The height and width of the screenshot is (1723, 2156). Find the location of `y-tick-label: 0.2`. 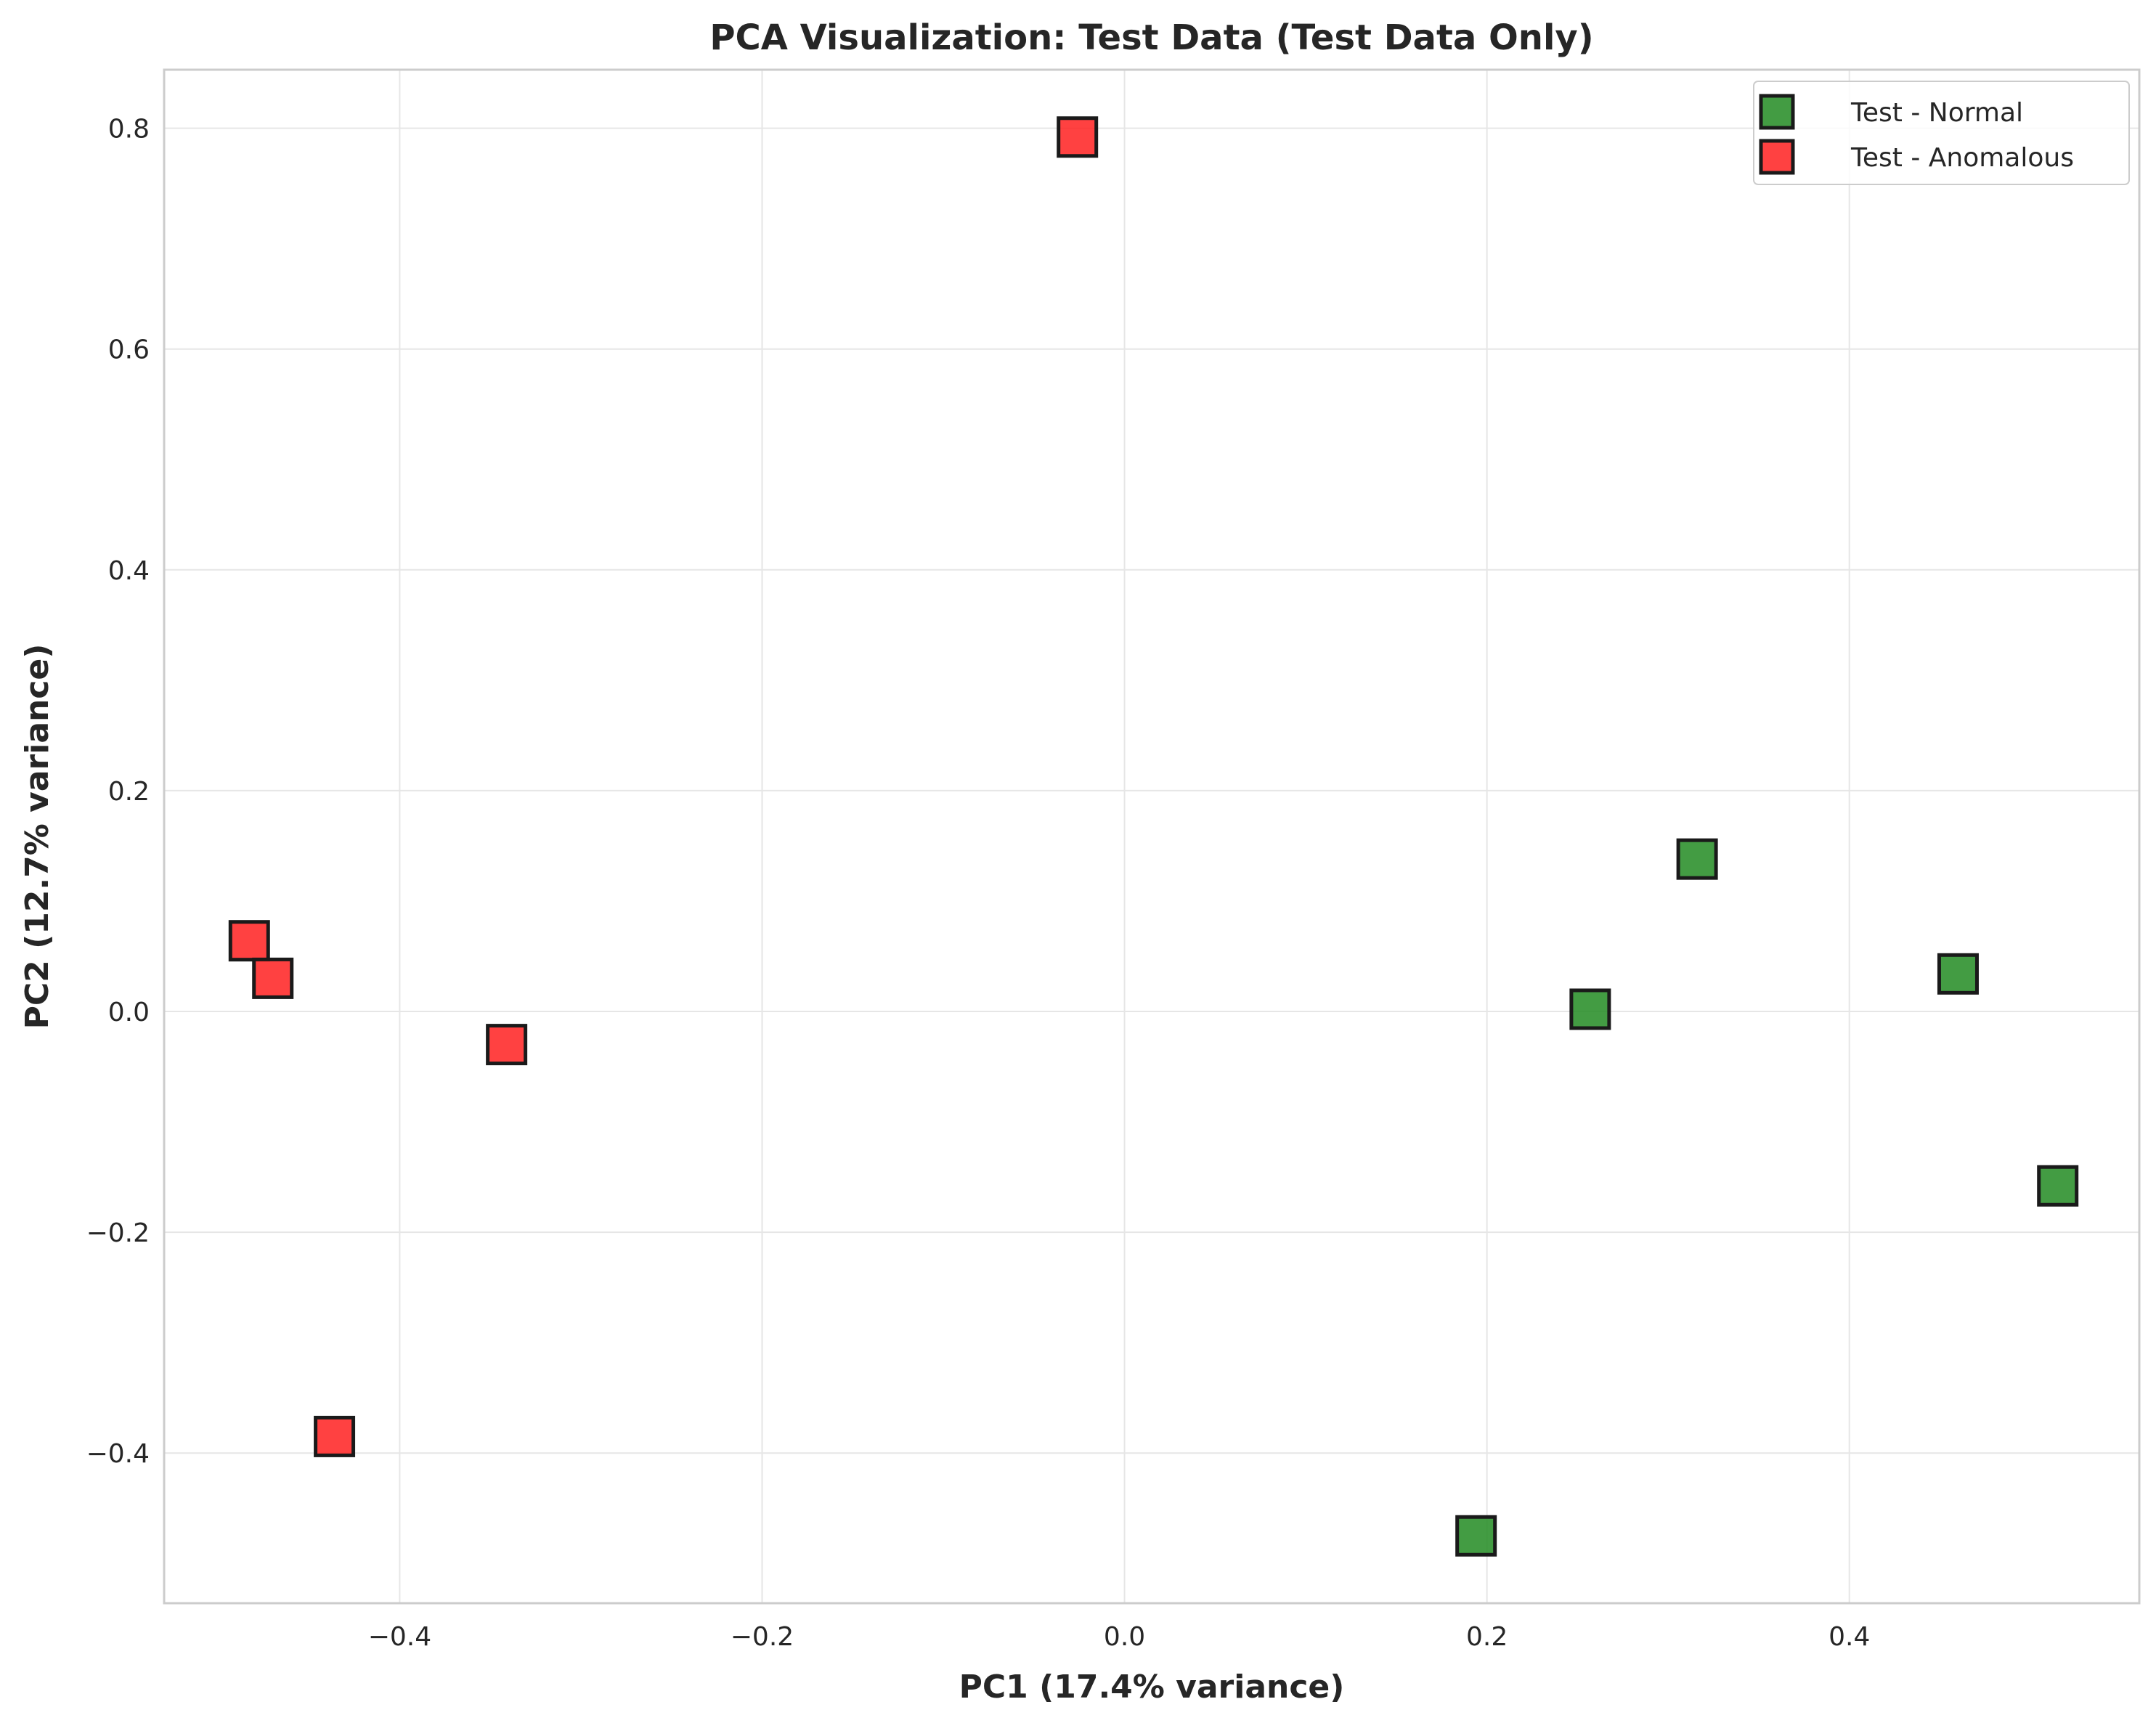

y-tick-label: 0.2 is located at coordinates (129, 792).